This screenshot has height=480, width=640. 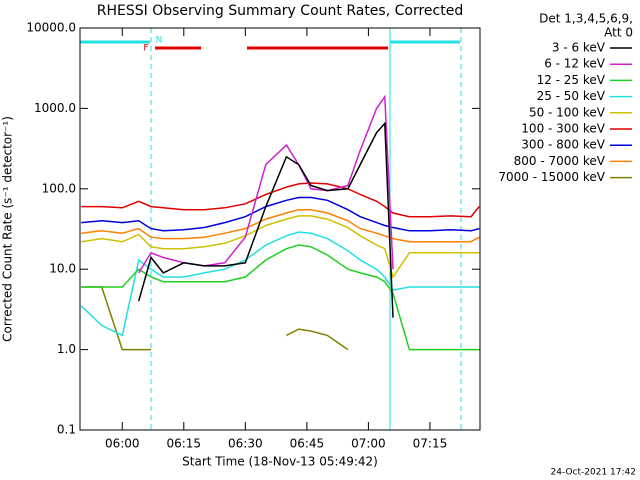 What do you see at coordinates (430, 444) in the screenshot?
I see `x-tick-label: 07:15` at bounding box center [430, 444].